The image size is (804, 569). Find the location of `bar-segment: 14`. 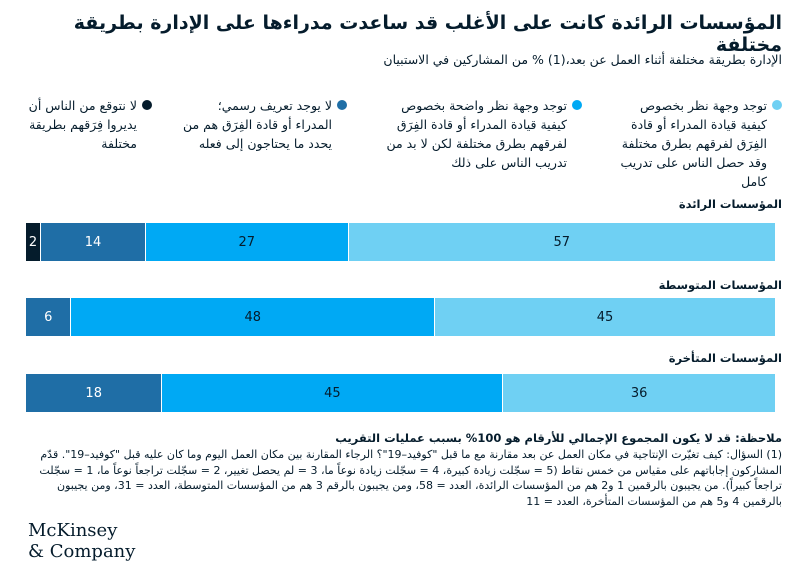

bar-segment: 14 is located at coordinates (92, 242).